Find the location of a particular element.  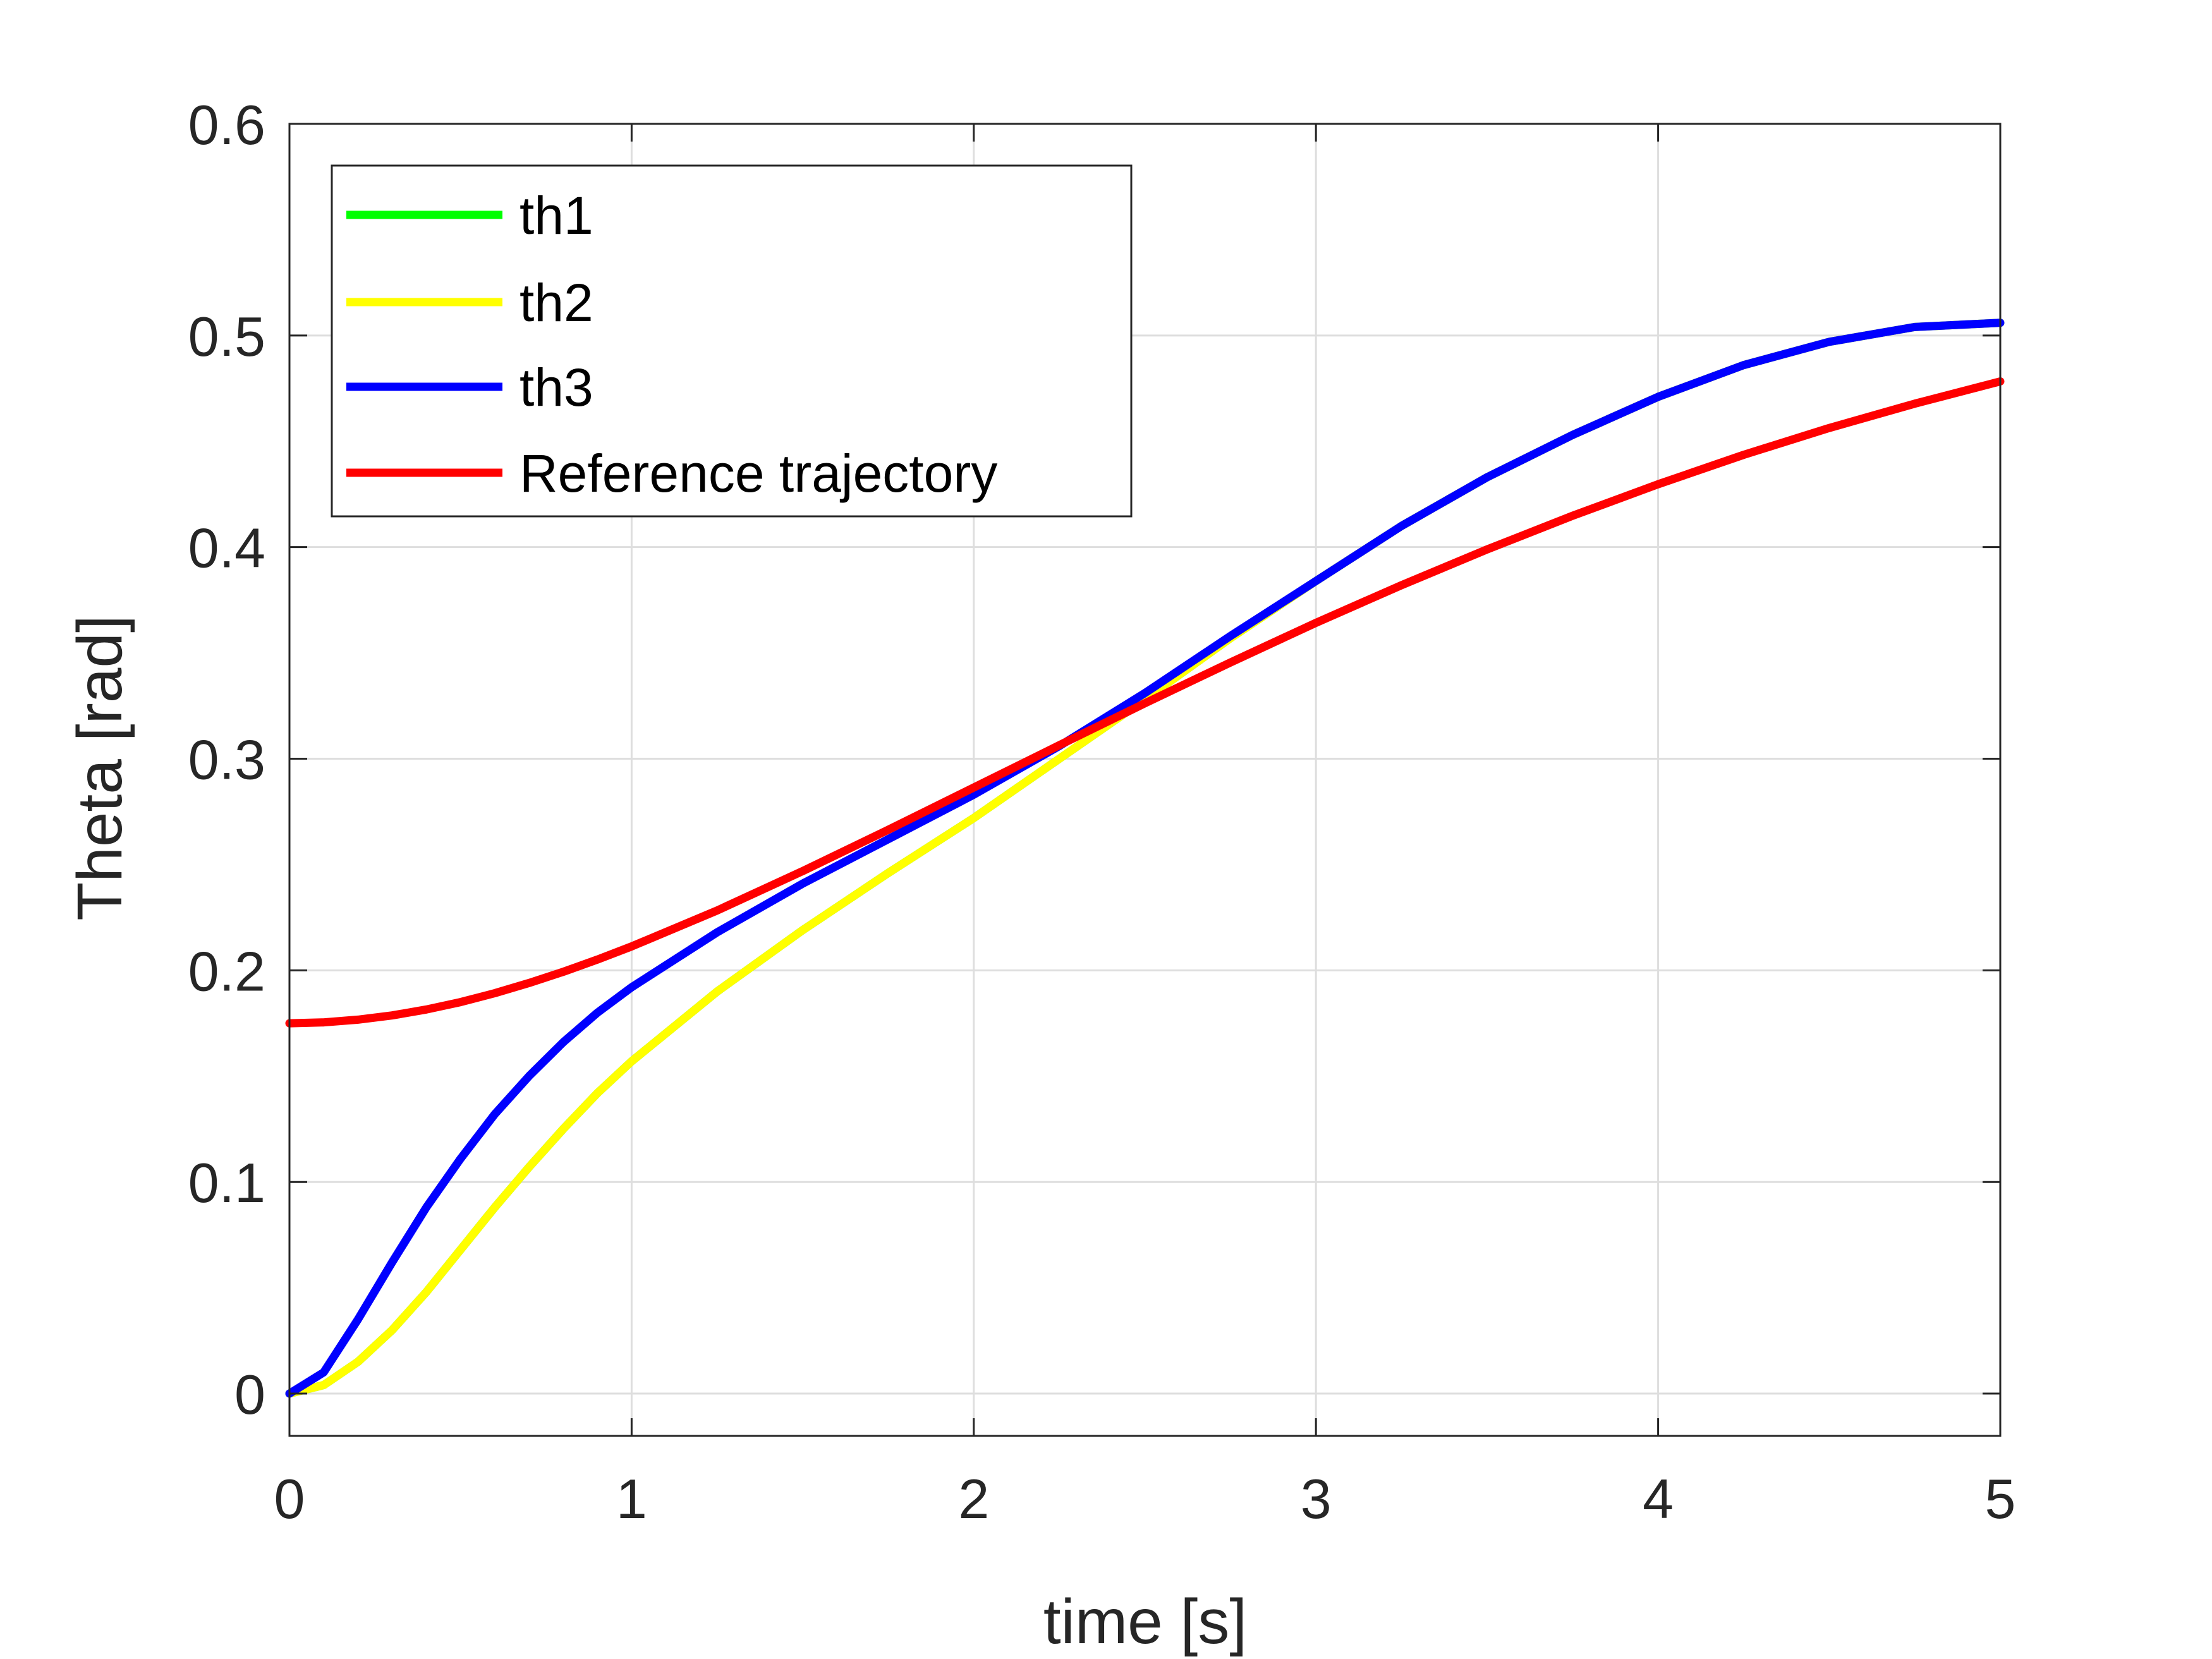

legend: th1 th2 th3 Reference trajectory is located at coordinates (732, 341).